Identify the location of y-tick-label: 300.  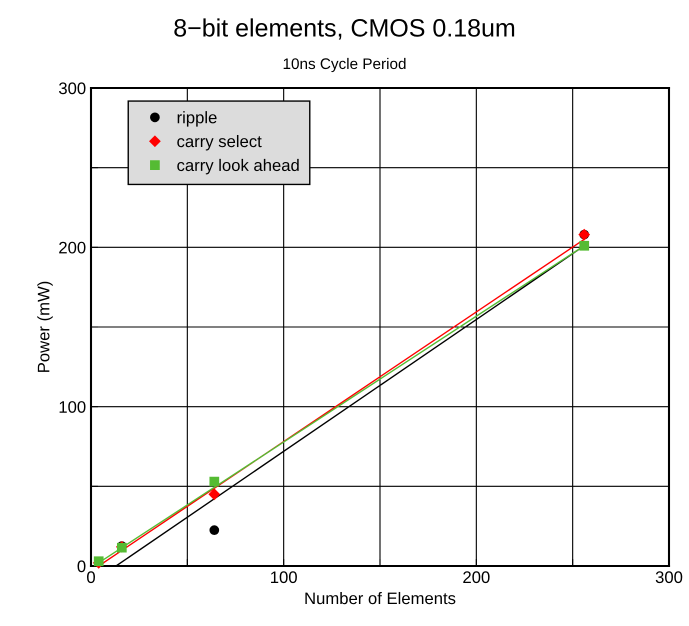
(72, 88).